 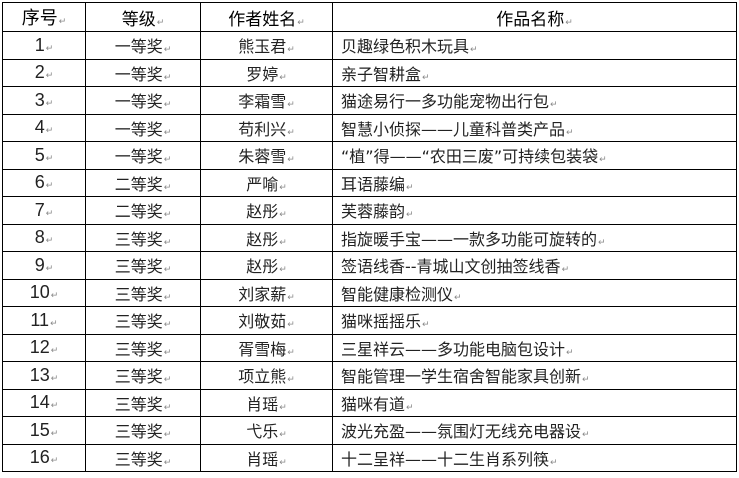 What do you see at coordinates (534, 100) in the screenshot?
I see `work-title-cell: 猫途易行一多功能宠物出行包` at bounding box center [534, 100].